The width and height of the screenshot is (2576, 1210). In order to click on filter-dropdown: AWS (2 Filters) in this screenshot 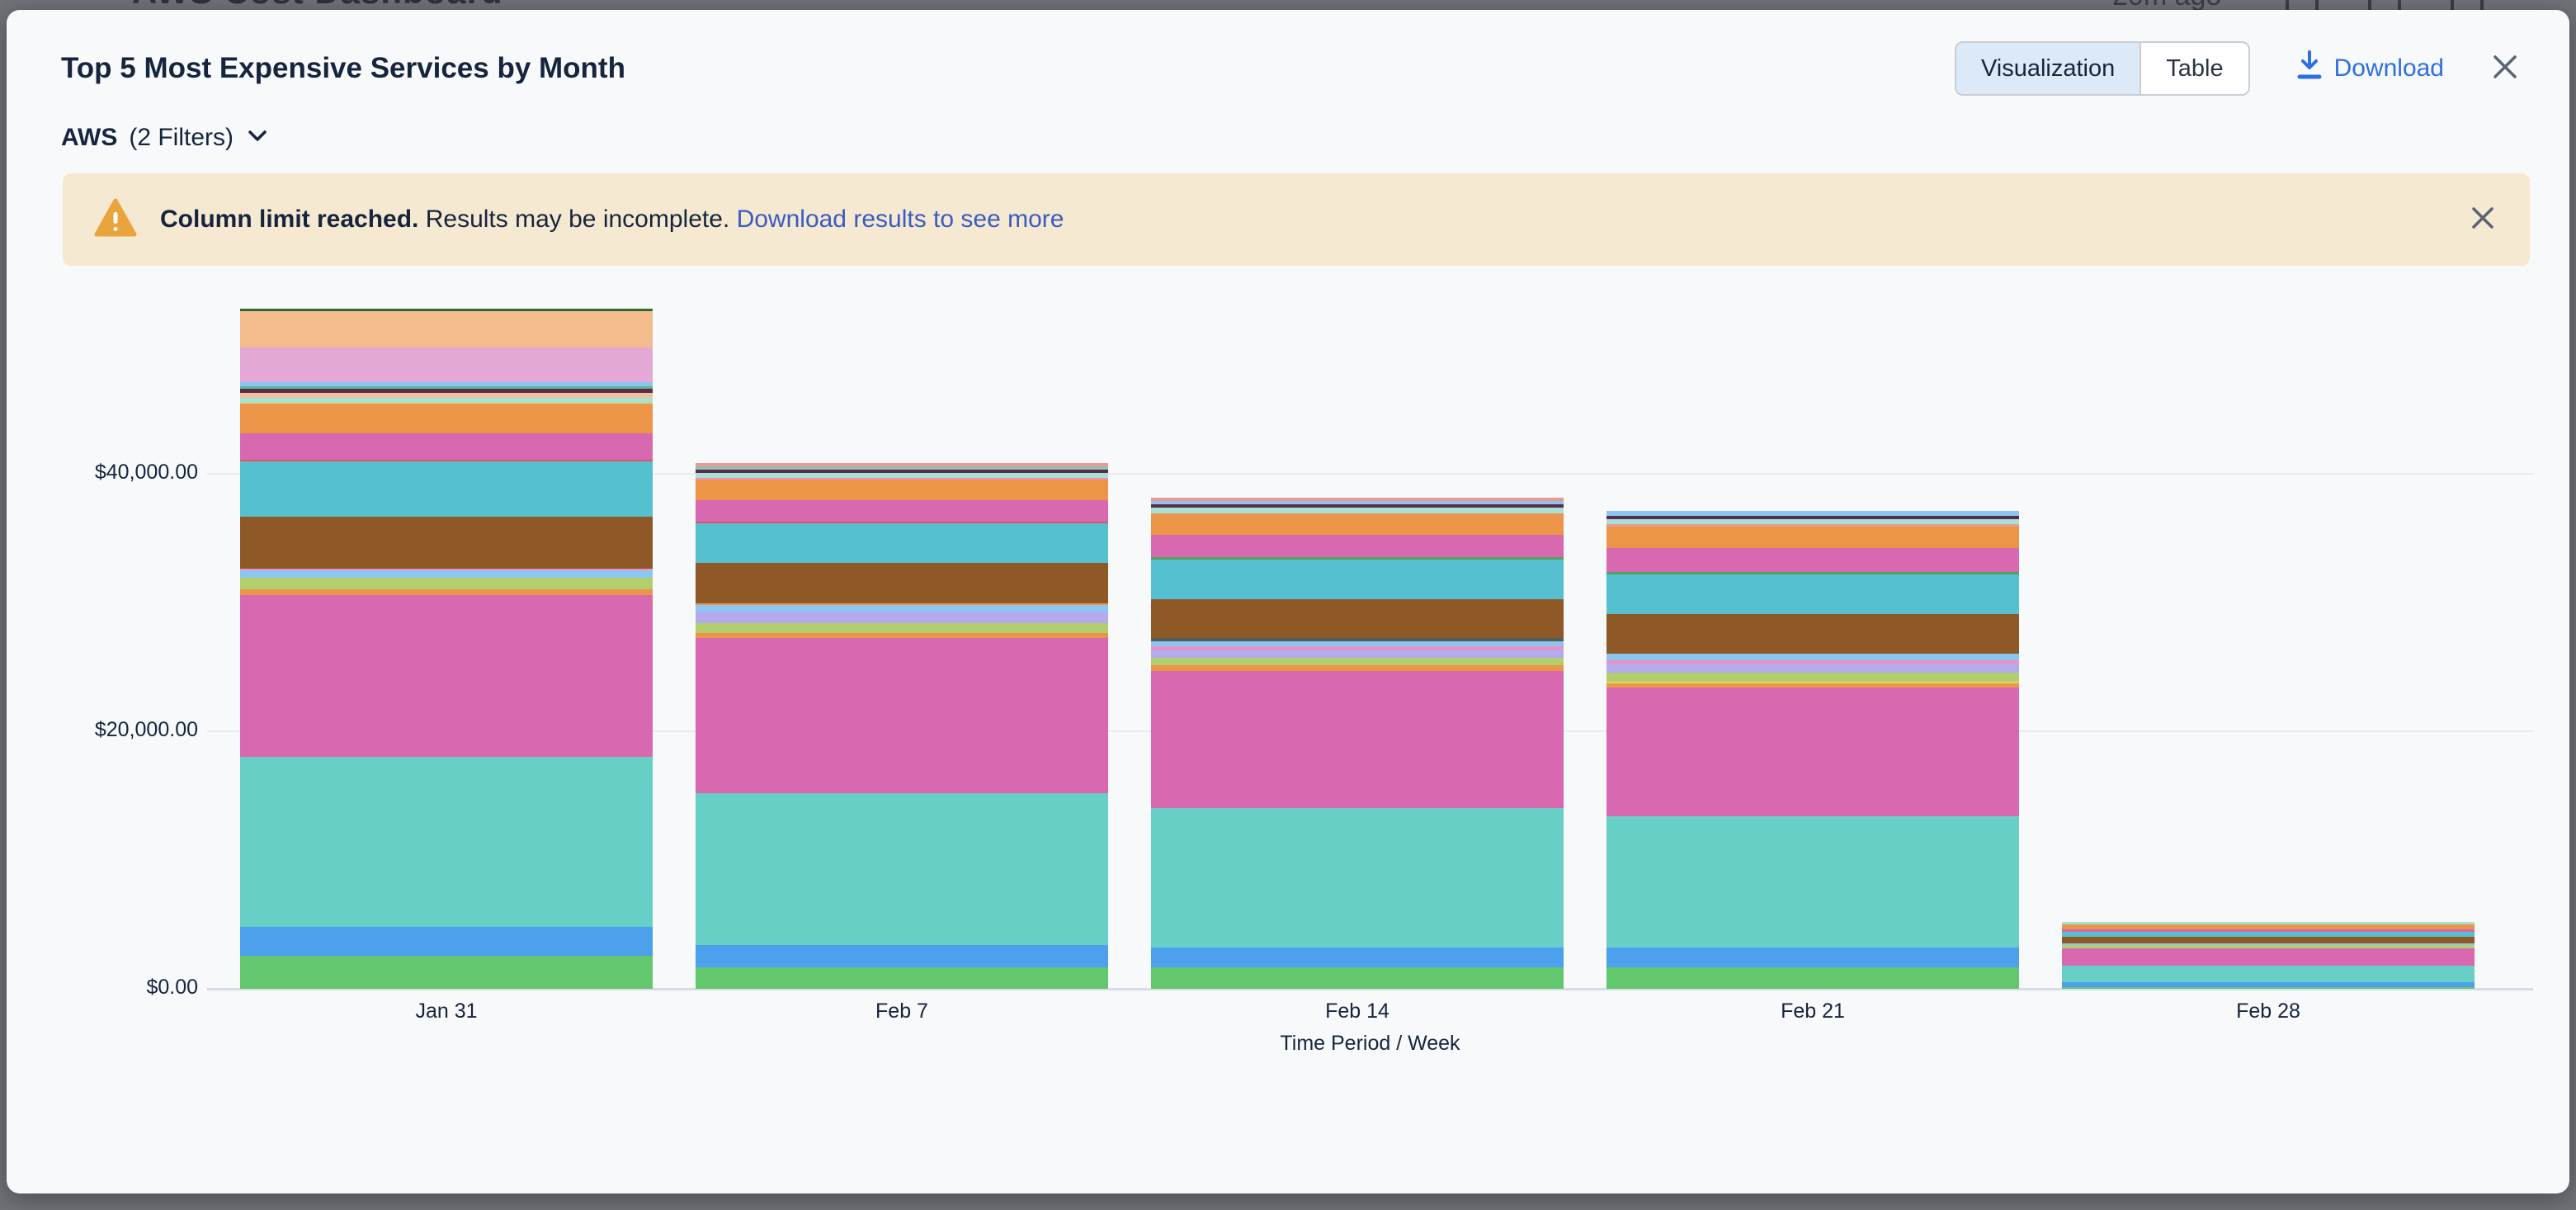, I will do `click(165, 137)`.